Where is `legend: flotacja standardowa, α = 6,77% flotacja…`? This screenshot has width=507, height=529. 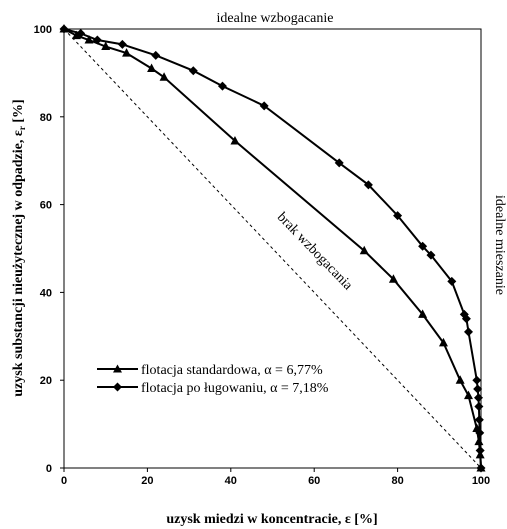 legend: flotacja standardowa, α = 6,77% flotacja… is located at coordinates (213, 379).